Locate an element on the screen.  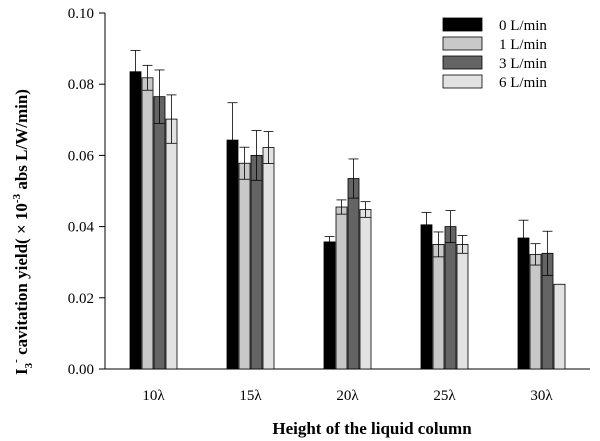
x-tick-label: 30λ is located at coordinates (541, 396).